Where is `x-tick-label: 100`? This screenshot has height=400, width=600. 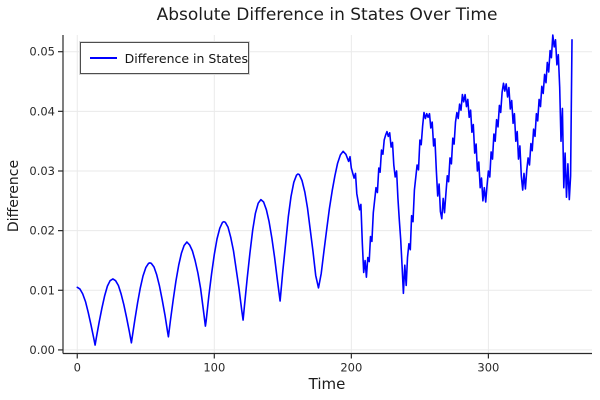 x-tick-label: 100 is located at coordinates (214, 368).